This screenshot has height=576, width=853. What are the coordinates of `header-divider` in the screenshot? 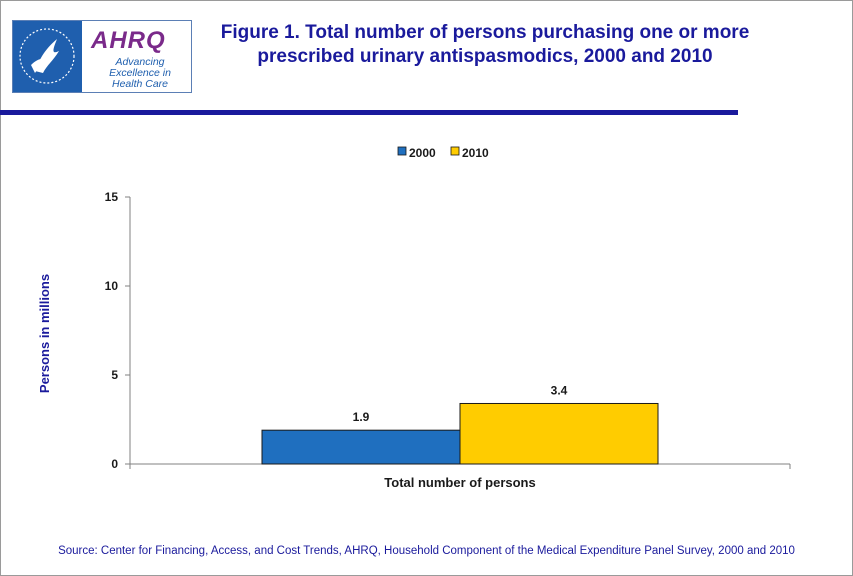 It's located at (369, 112).